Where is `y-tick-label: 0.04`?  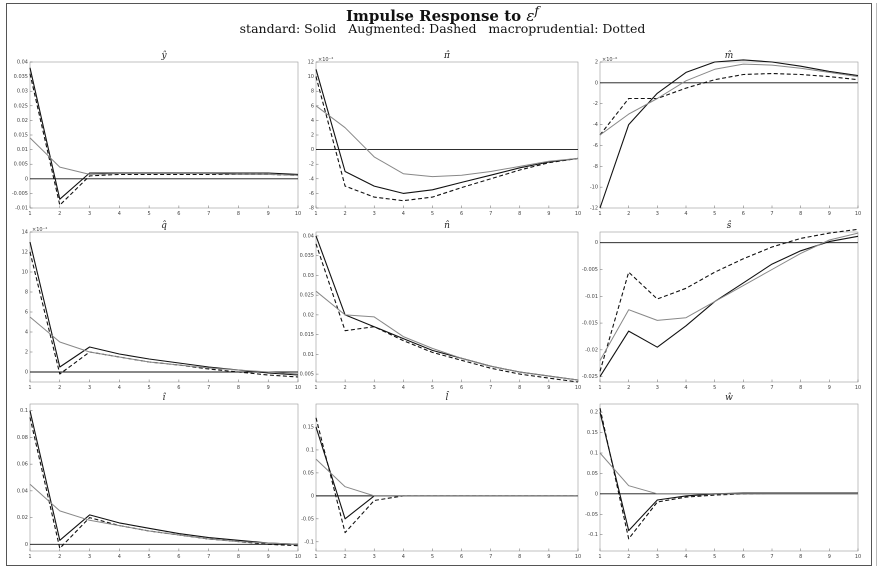
y-tick-label: 0.04 is located at coordinates (22, 63).